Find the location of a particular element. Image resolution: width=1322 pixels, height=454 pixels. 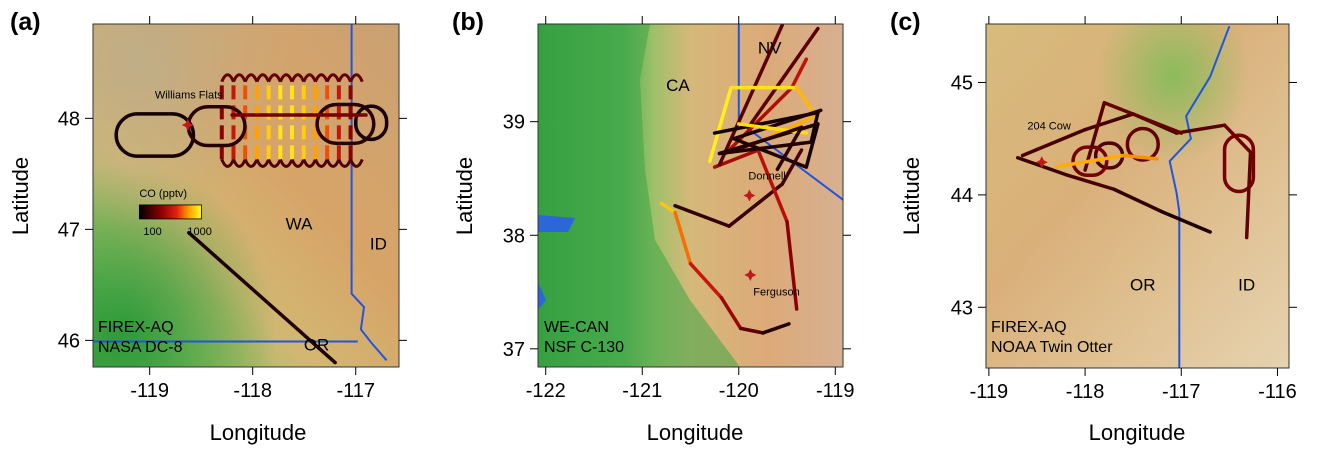

place-label: 204 Cow is located at coordinates (1048, 127).